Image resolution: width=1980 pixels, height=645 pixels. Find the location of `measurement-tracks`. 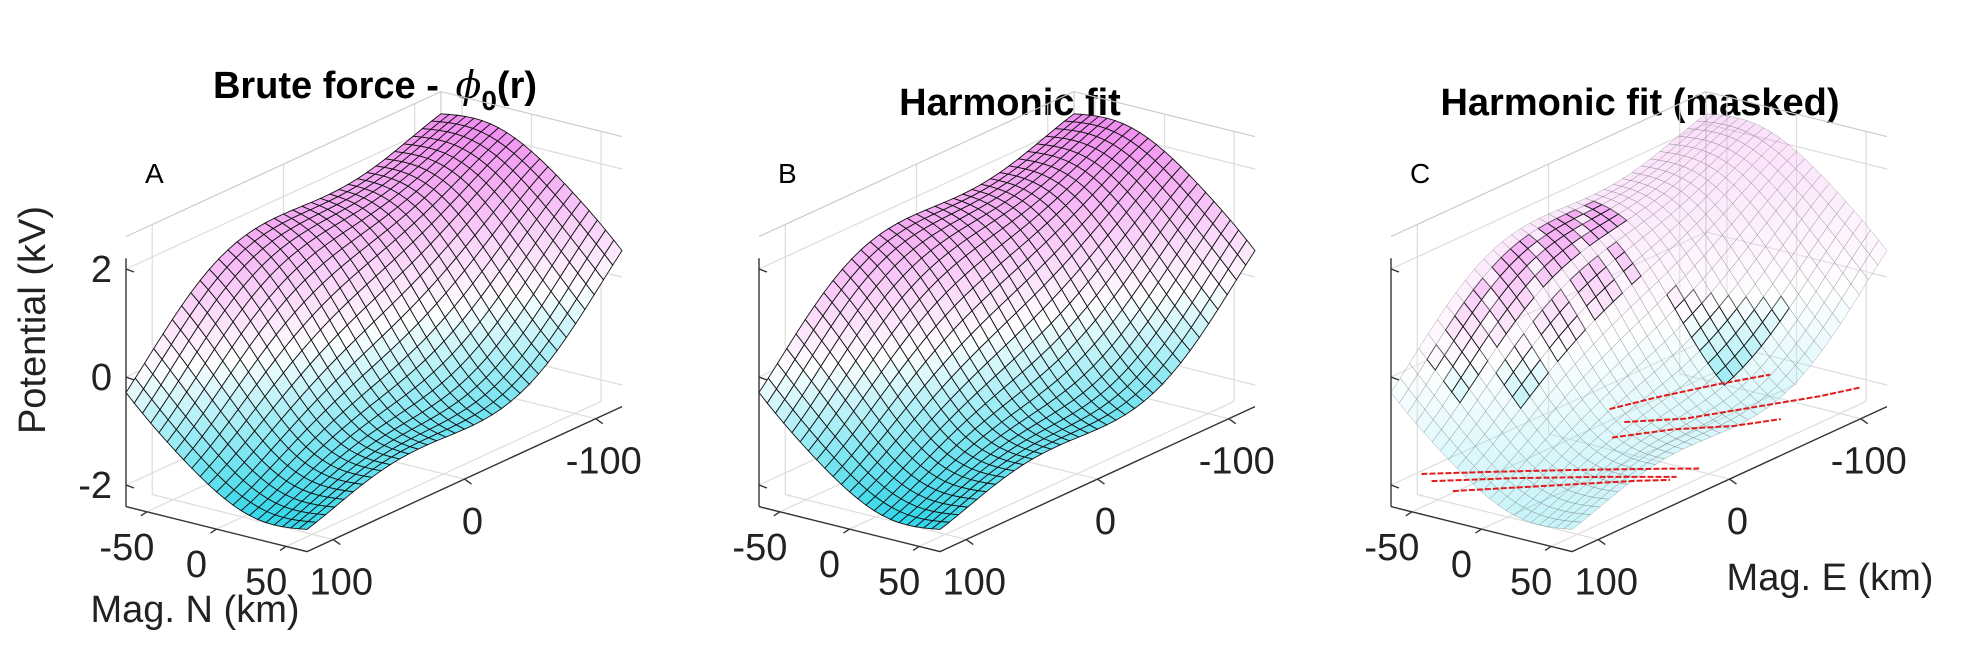

measurement-tracks is located at coordinates (1641, 433).